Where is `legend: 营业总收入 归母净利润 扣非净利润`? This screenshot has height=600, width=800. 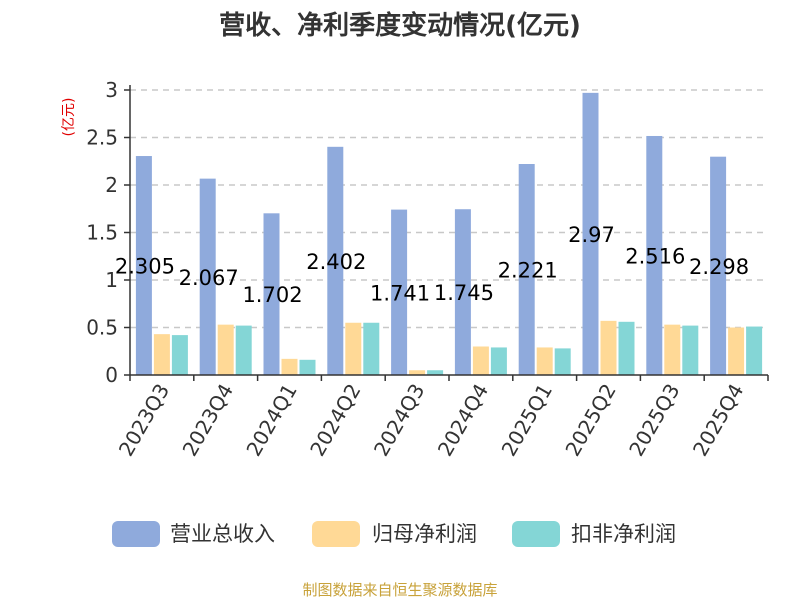
legend: 营业总收入 归母净利润 扣非净利润 is located at coordinates (394, 534).